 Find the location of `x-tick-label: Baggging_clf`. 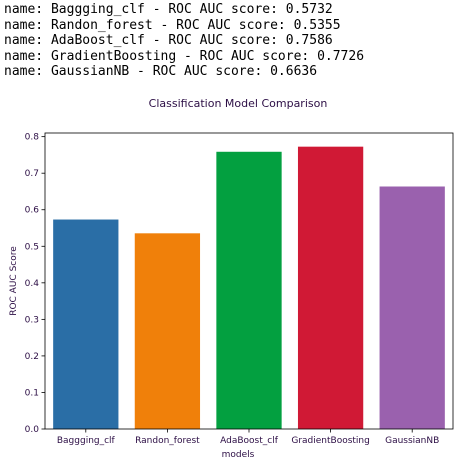

x-tick-label: Baggging_clf is located at coordinates (86, 441).